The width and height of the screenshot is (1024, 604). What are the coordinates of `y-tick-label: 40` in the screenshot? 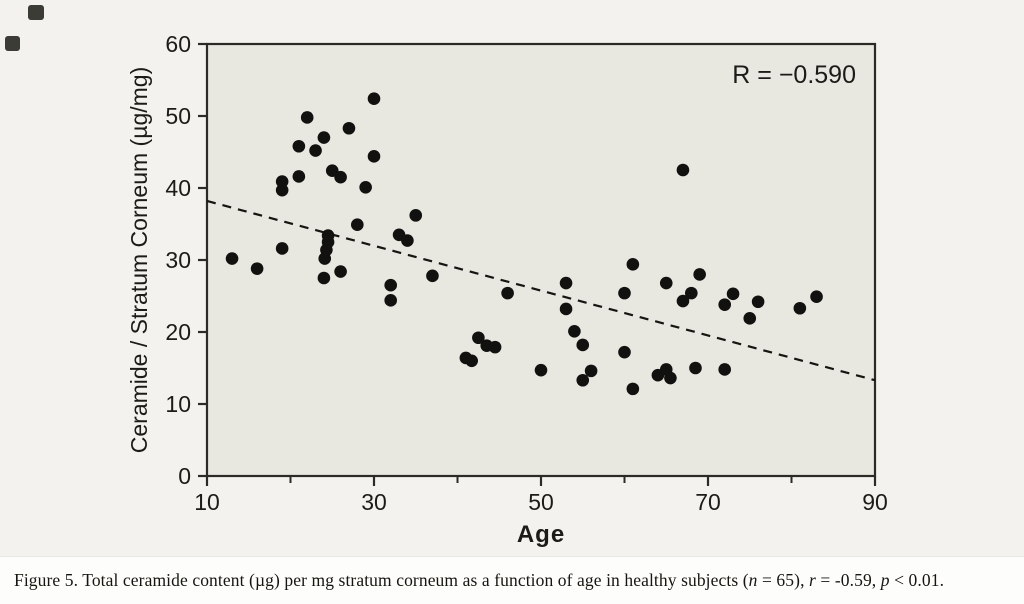 It's located at (178, 188).